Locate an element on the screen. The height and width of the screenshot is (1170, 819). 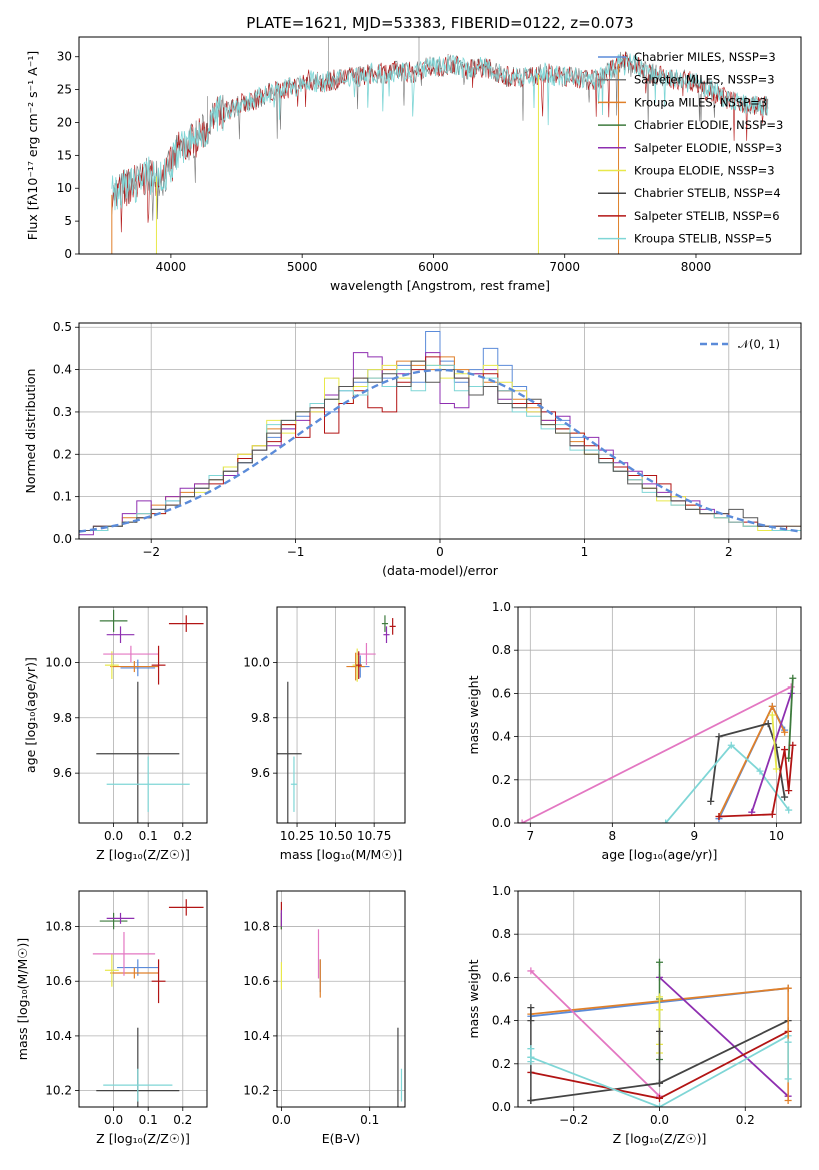
y-axis-label: Flux [fλ10⁻¹⁷ erg cm⁻² s⁻¹ A⁻¹] is located at coordinates (32, 145).